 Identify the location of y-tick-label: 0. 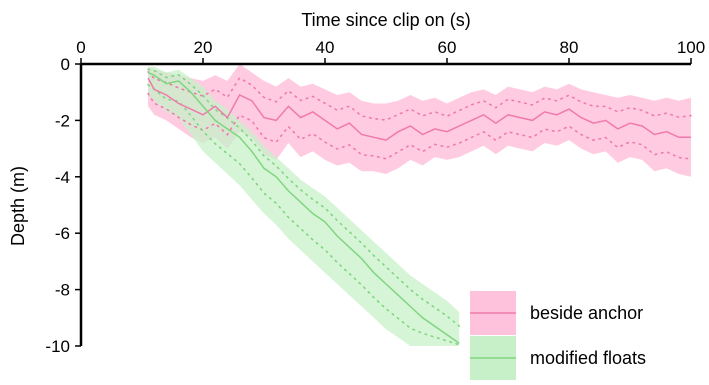
(65, 64).